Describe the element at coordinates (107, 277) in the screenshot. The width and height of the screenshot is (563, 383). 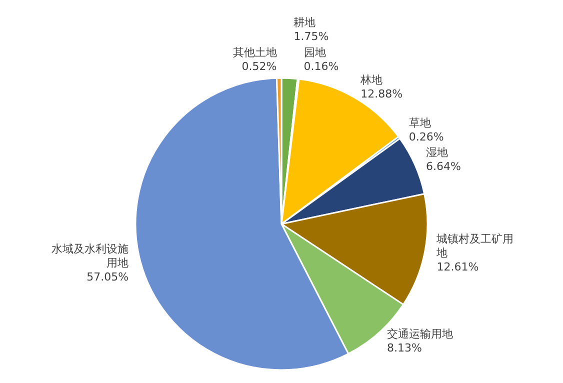
I see `data-label: 57.05%` at that location.